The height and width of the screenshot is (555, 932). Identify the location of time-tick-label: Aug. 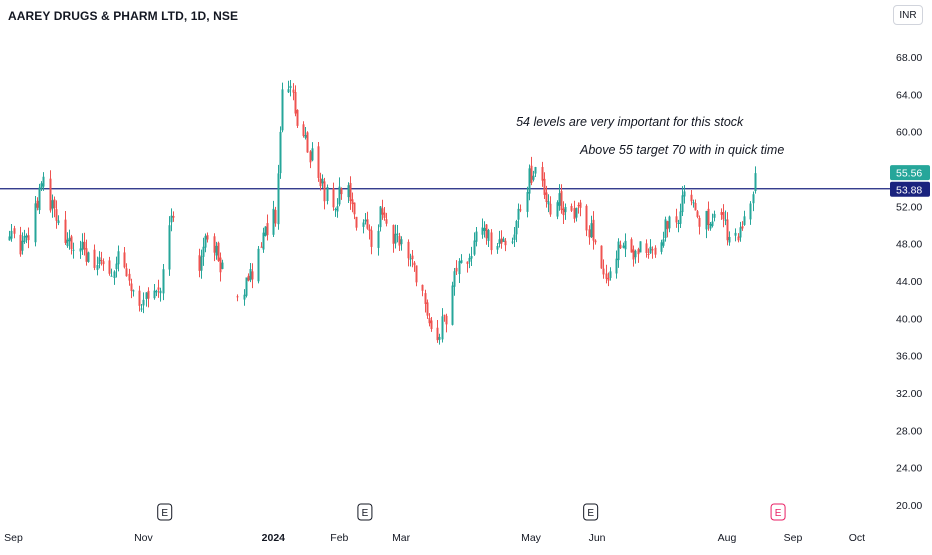
(727, 538).